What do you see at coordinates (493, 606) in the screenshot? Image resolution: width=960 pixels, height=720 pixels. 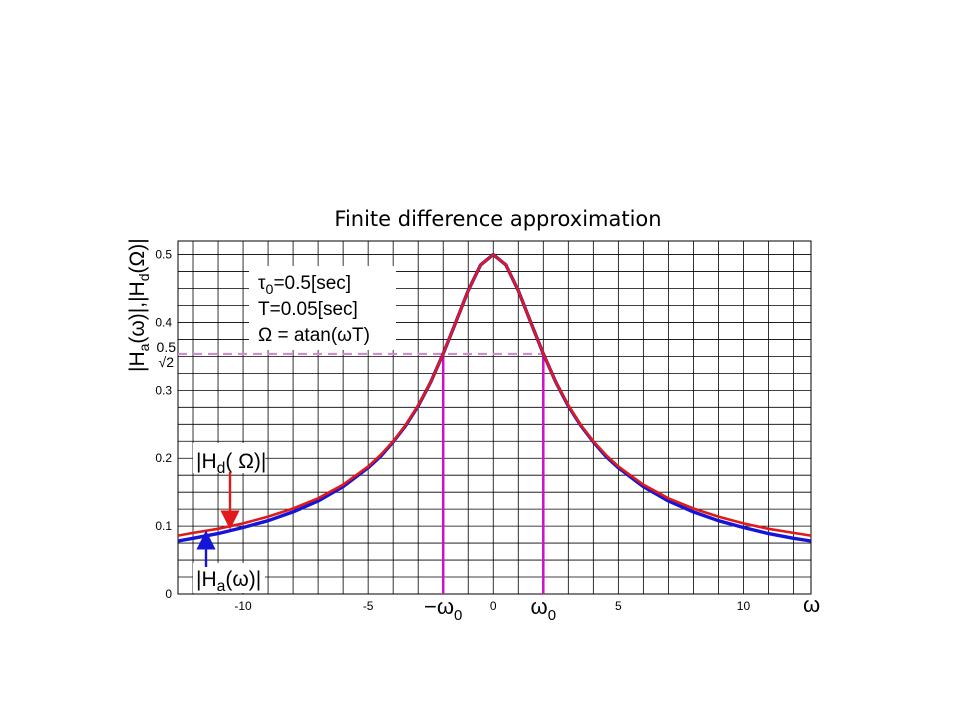 I see `x-tick-label: 0` at bounding box center [493, 606].